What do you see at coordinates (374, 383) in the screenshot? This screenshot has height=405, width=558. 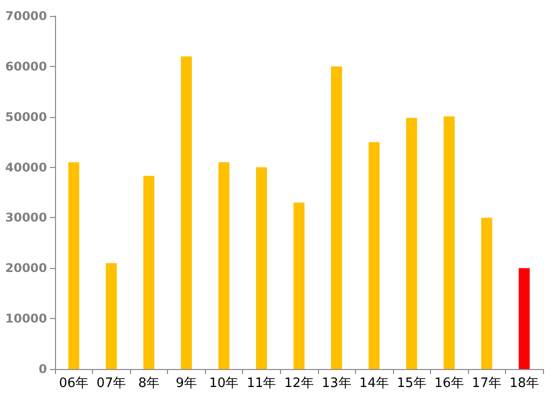 I see `x-tick-label: 14年` at bounding box center [374, 383].